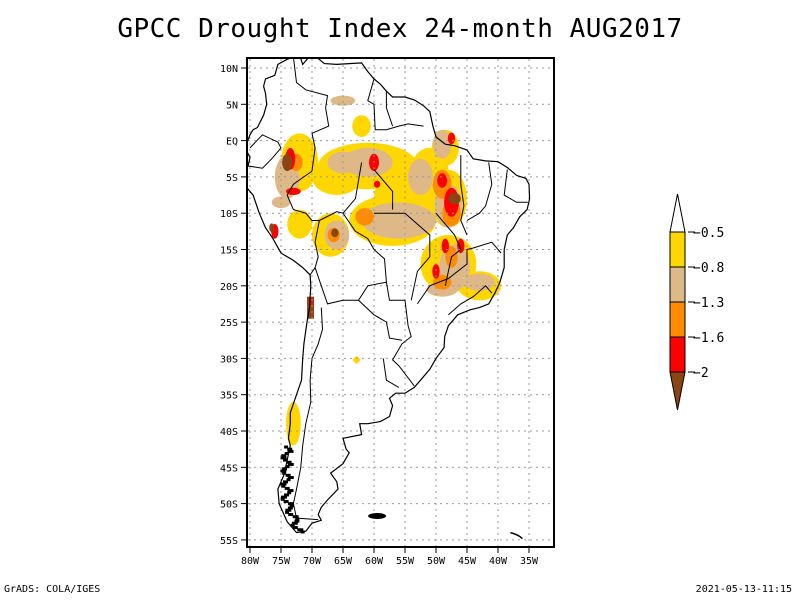  I want to click on colorbar-above-triangle, so click(677, 213).